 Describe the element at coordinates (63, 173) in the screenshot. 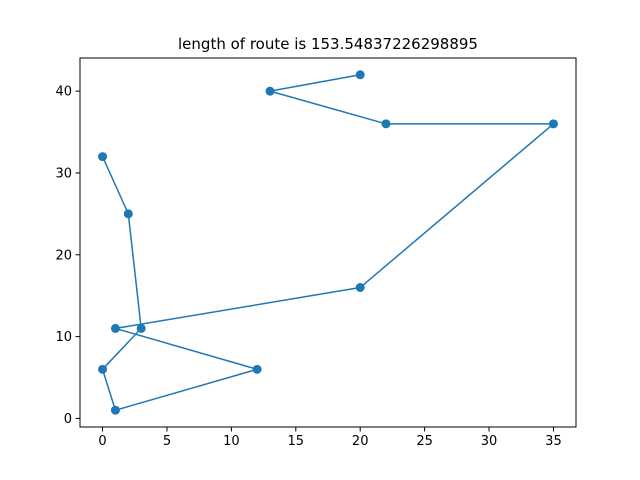

I see `y-tick-label: 30` at that location.